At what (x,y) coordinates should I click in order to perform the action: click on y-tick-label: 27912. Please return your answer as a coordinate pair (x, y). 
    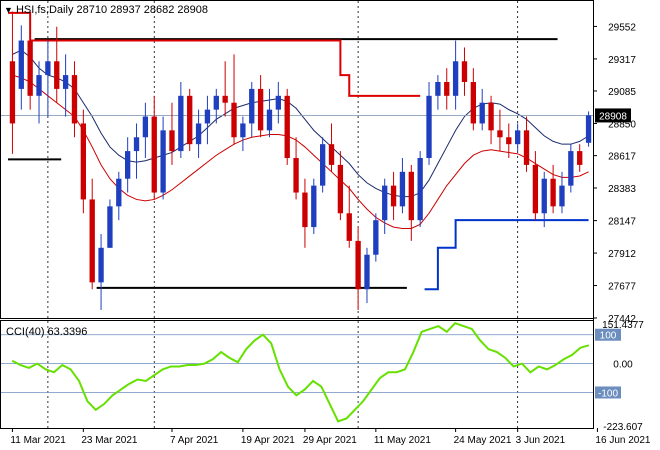
    Looking at the image, I should click on (622, 254).